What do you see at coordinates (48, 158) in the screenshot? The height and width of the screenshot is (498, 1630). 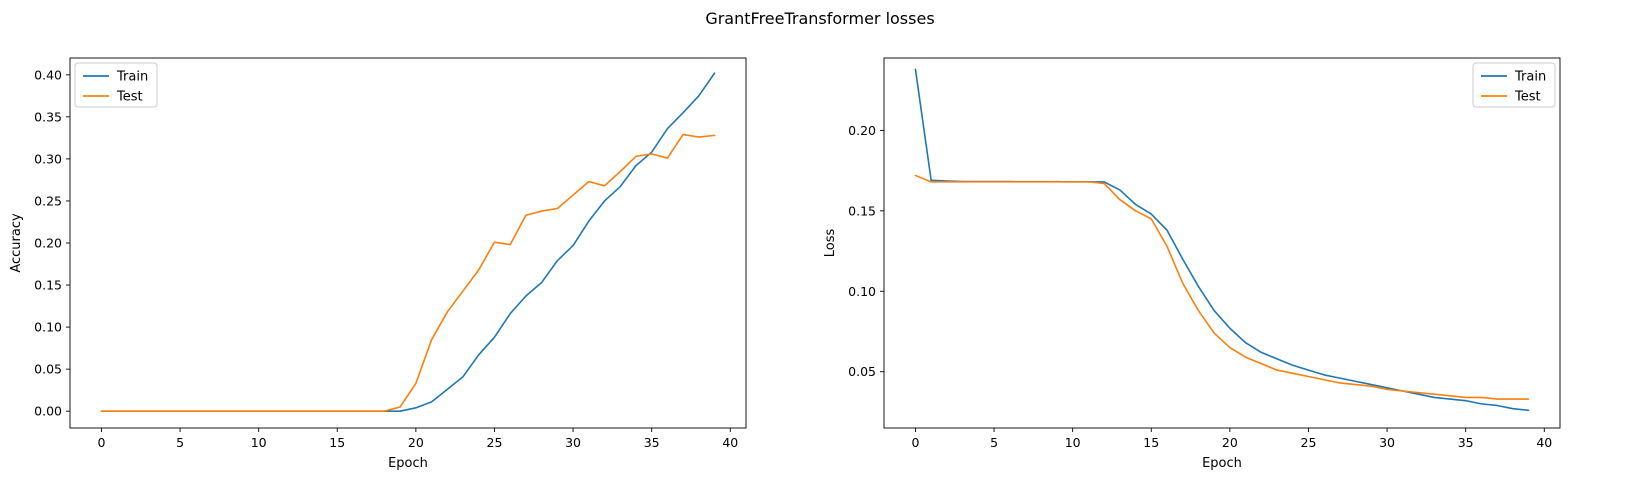 I see `y-tick-label: 0.30` at bounding box center [48, 158].